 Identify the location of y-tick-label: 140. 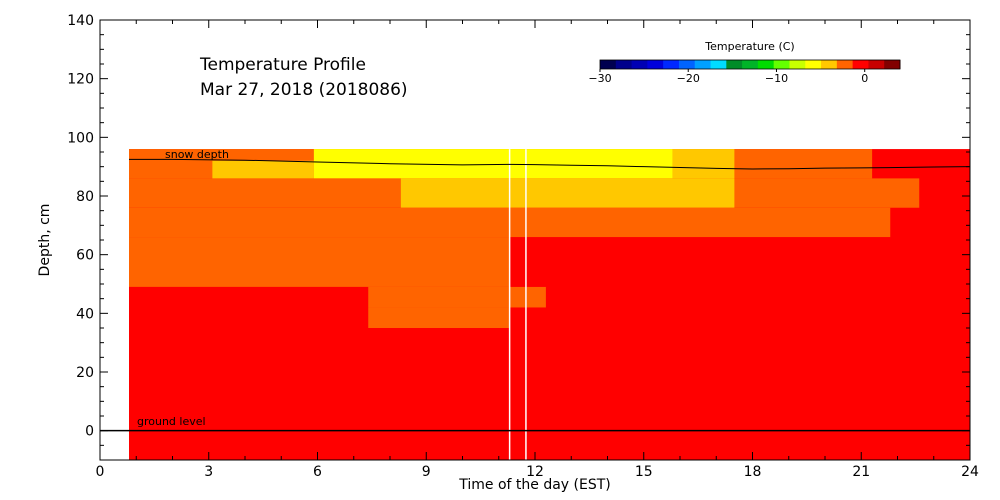
(80, 21).